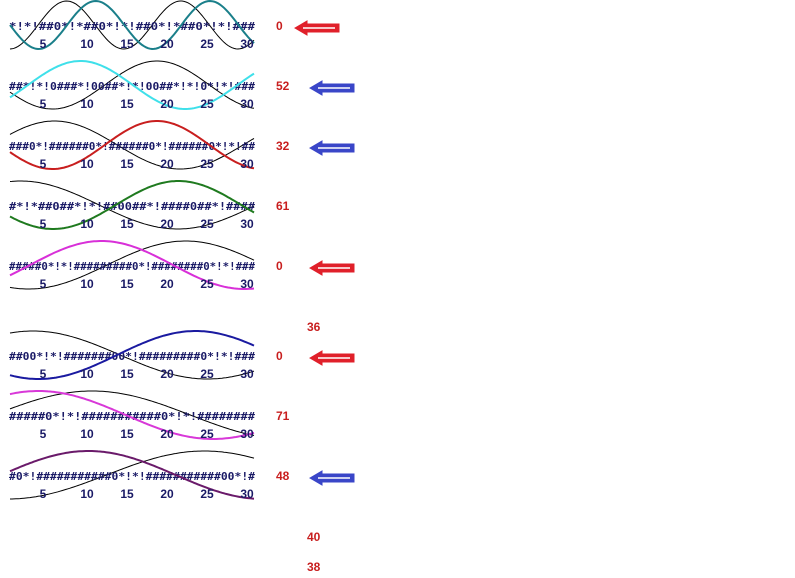 The width and height of the screenshot is (795, 578). What do you see at coordinates (314, 567) in the screenshot?
I see `extra-number: 38` at bounding box center [314, 567].